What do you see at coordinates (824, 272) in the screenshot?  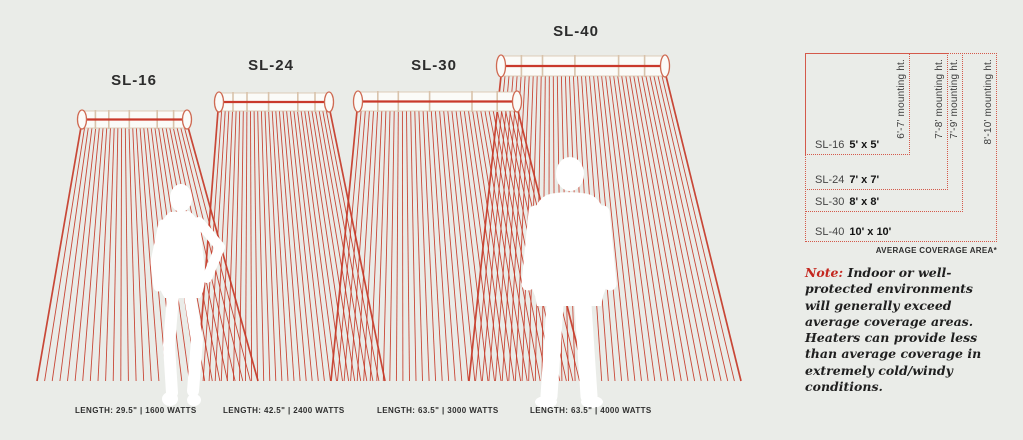 I see `note-label: Note:` at bounding box center [824, 272].